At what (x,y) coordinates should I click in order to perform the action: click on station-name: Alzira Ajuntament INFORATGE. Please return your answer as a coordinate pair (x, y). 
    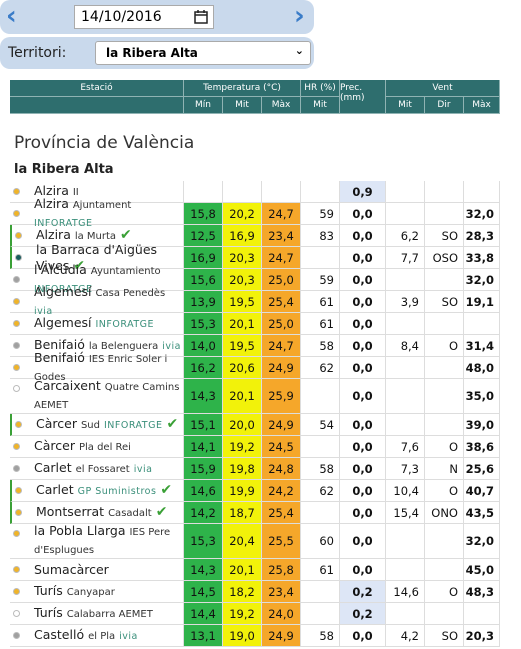
    Looking at the image, I should click on (97, 212).